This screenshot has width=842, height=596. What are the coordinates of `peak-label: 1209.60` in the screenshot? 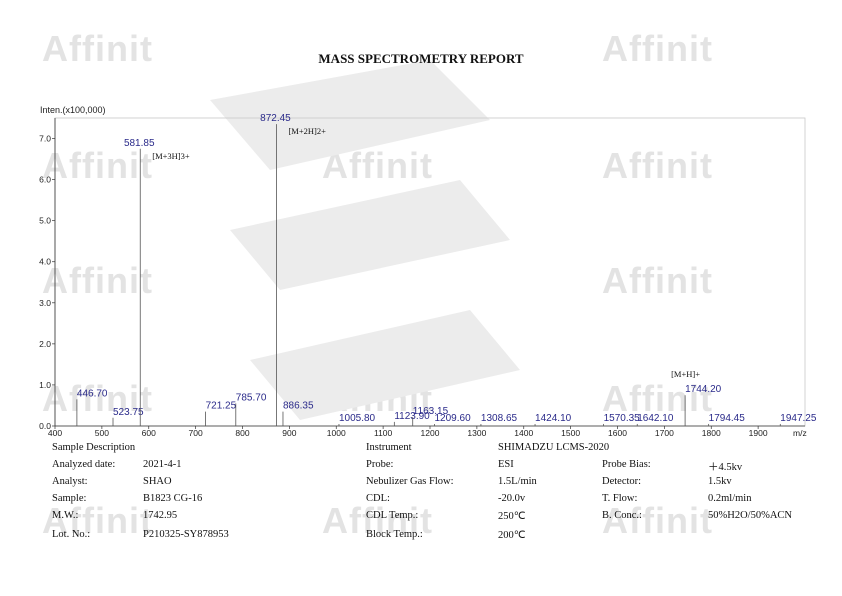 It's located at (453, 418).